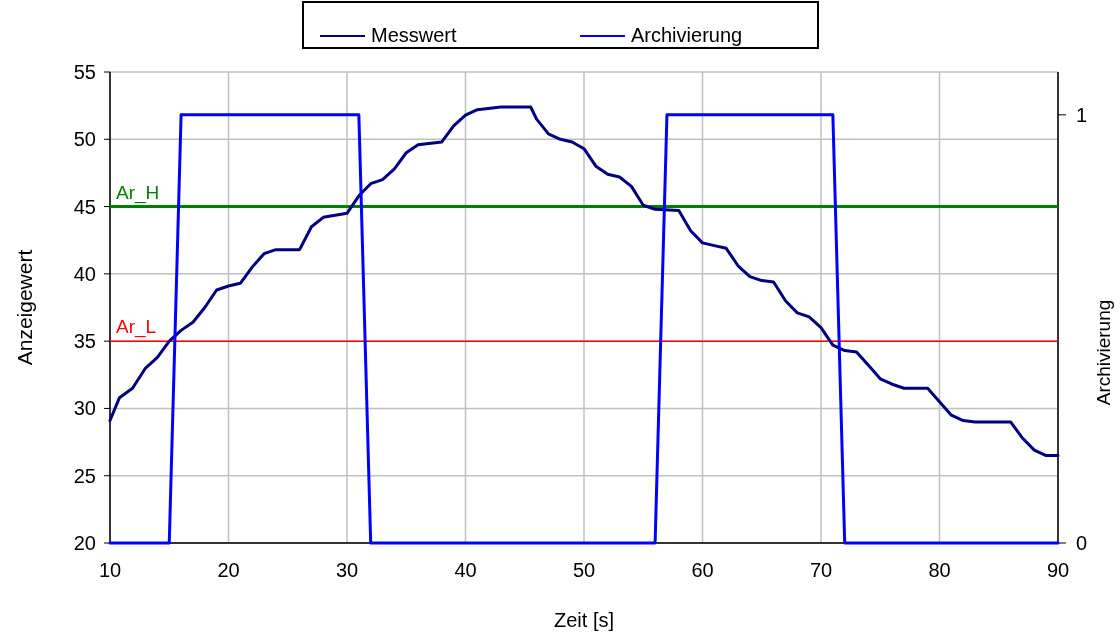 This screenshot has width=1120, height=635. I want to click on y-axis-title: Anzeigewert, so click(24, 307).